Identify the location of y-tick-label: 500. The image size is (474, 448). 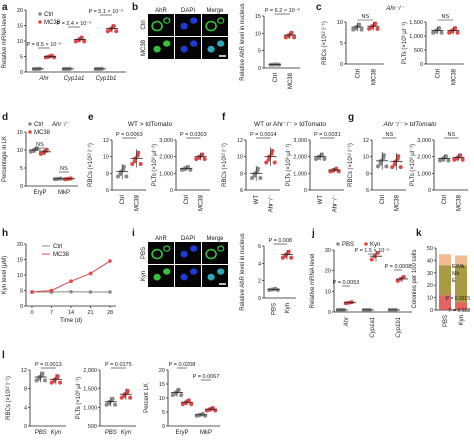
(92, 427).